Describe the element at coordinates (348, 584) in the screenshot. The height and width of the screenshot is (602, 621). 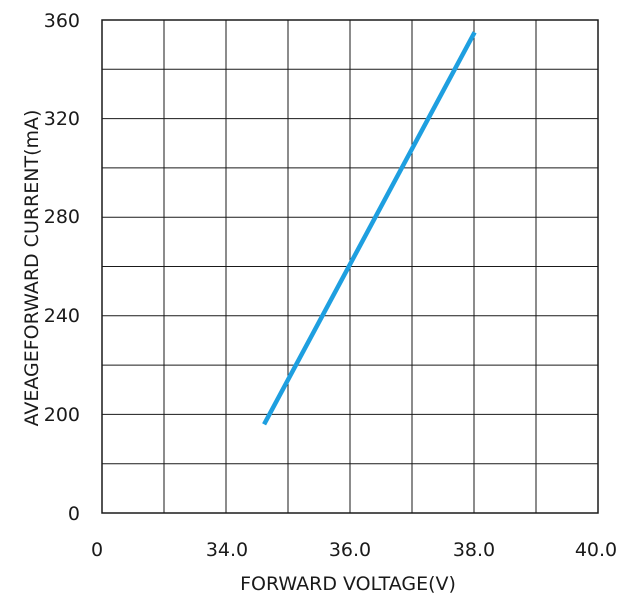
I see `x-axis-title: FORWARD VOLTAGE(V)` at that location.